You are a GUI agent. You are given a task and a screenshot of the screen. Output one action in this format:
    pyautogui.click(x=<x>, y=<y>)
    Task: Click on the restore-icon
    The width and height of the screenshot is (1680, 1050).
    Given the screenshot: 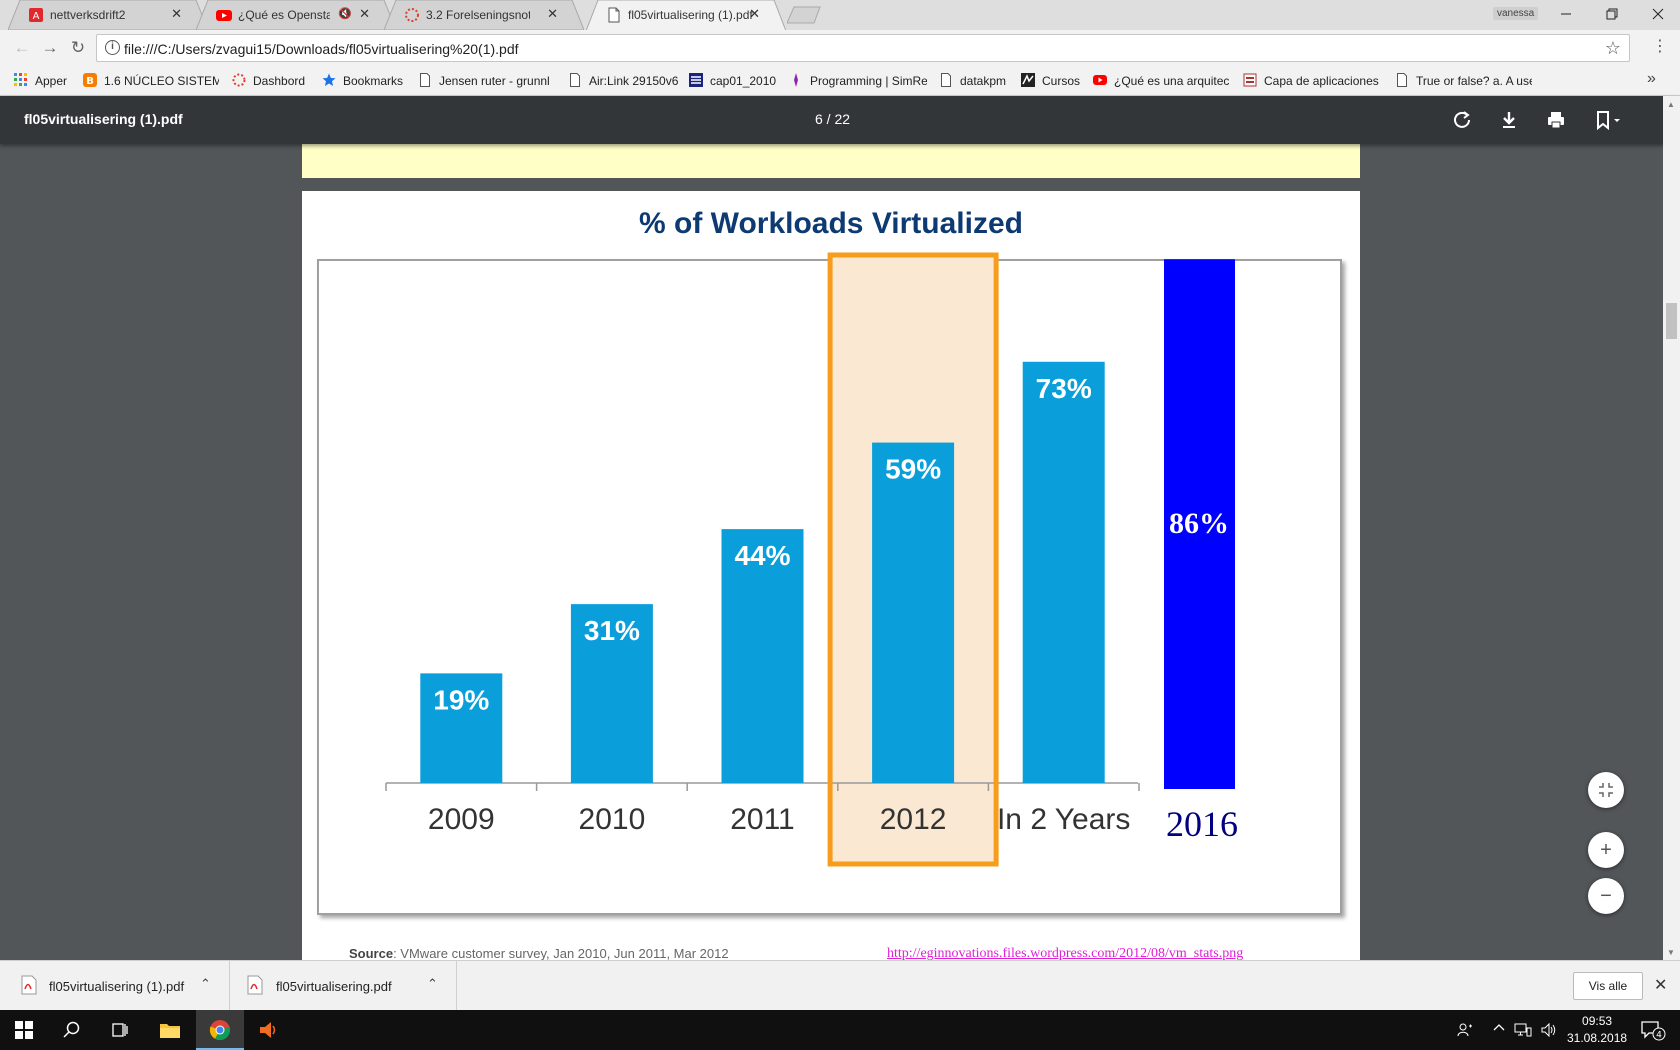 What is the action you would take?
    pyautogui.click(x=1612, y=14)
    